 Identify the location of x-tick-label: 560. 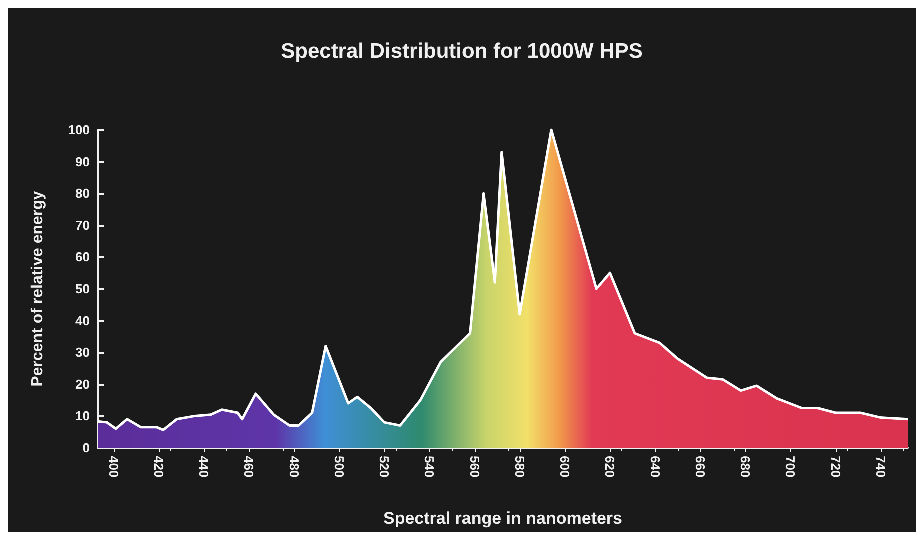
(474, 467).